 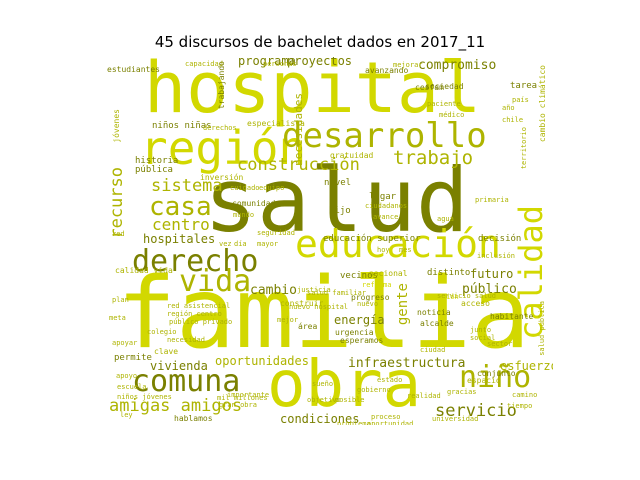 What do you see at coordinates (370, 297) in the screenshot?
I see `word-progreso: progreso` at bounding box center [370, 297].